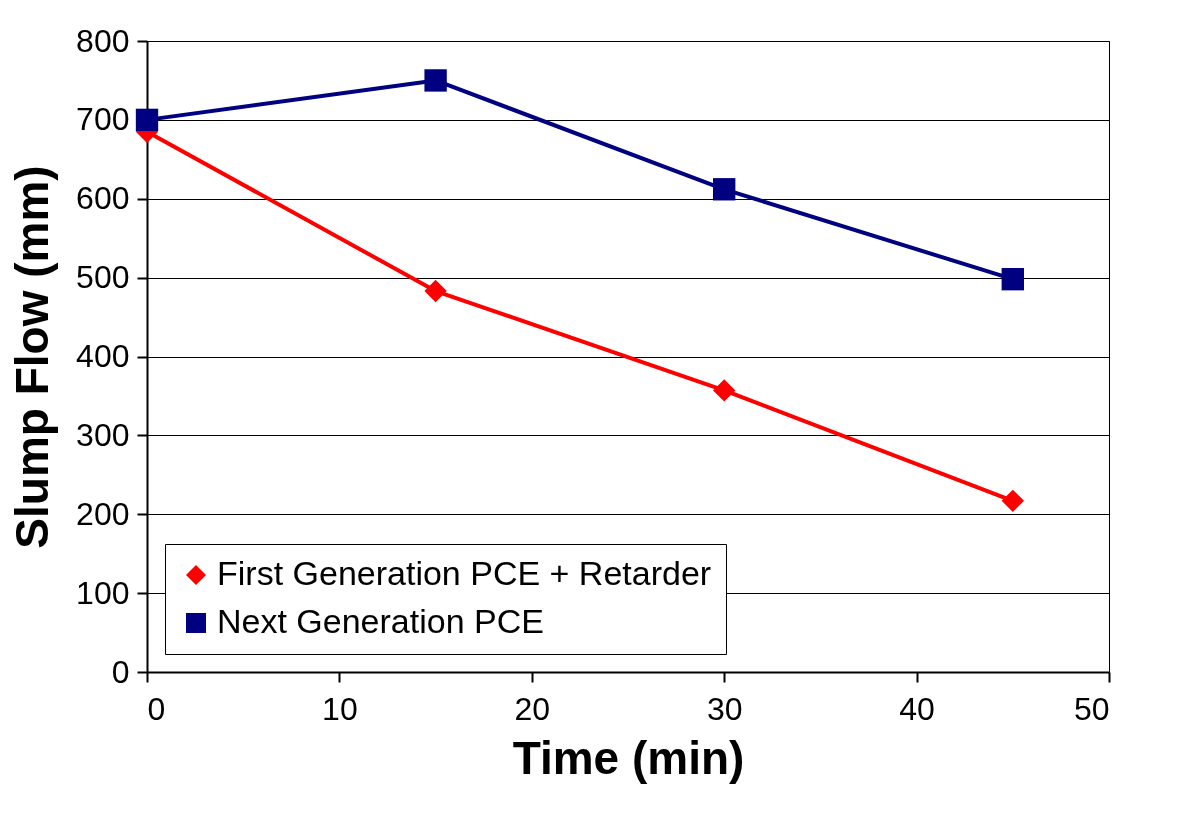 This screenshot has width=1204, height=828. I want to click on y-axis-title: Slump Flow (mm), so click(32, 357).